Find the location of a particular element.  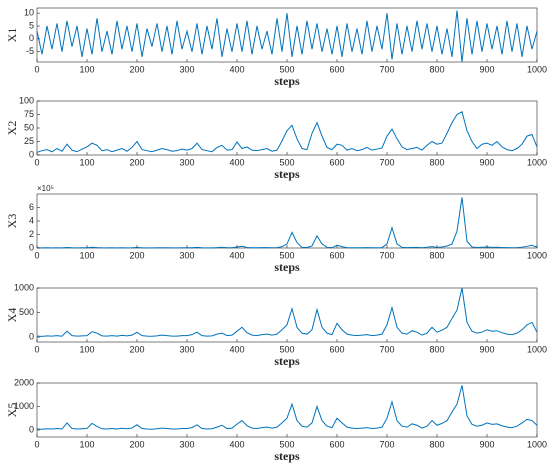

y-tick-label: 100 is located at coordinates (26, 100).